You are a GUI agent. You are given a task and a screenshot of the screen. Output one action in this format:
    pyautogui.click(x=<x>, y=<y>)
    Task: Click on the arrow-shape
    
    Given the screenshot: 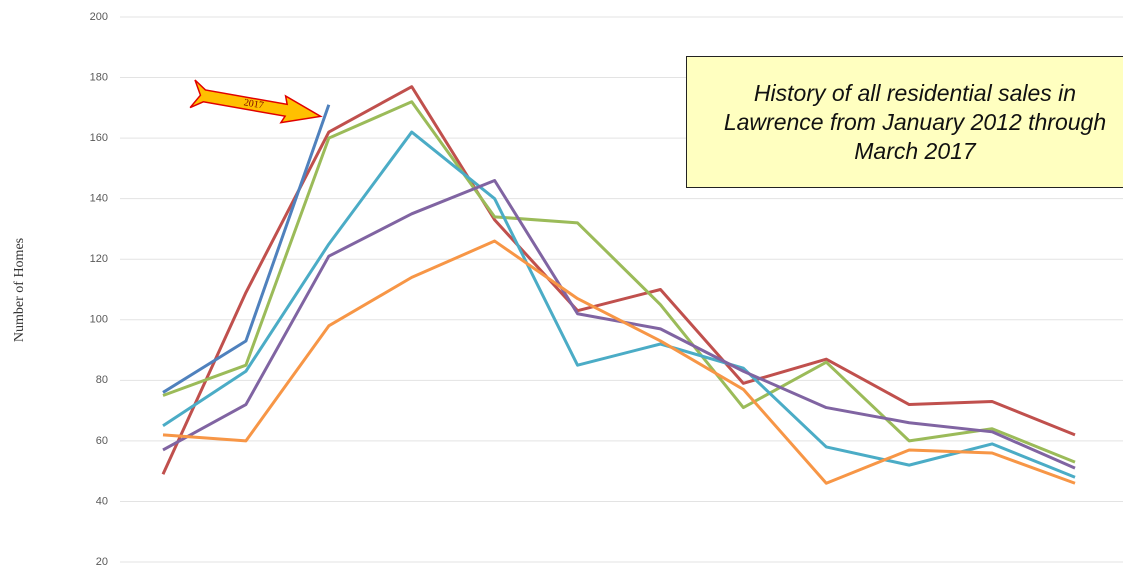 What is the action you would take?
    pyautogui.click(x=256, y=101)
    